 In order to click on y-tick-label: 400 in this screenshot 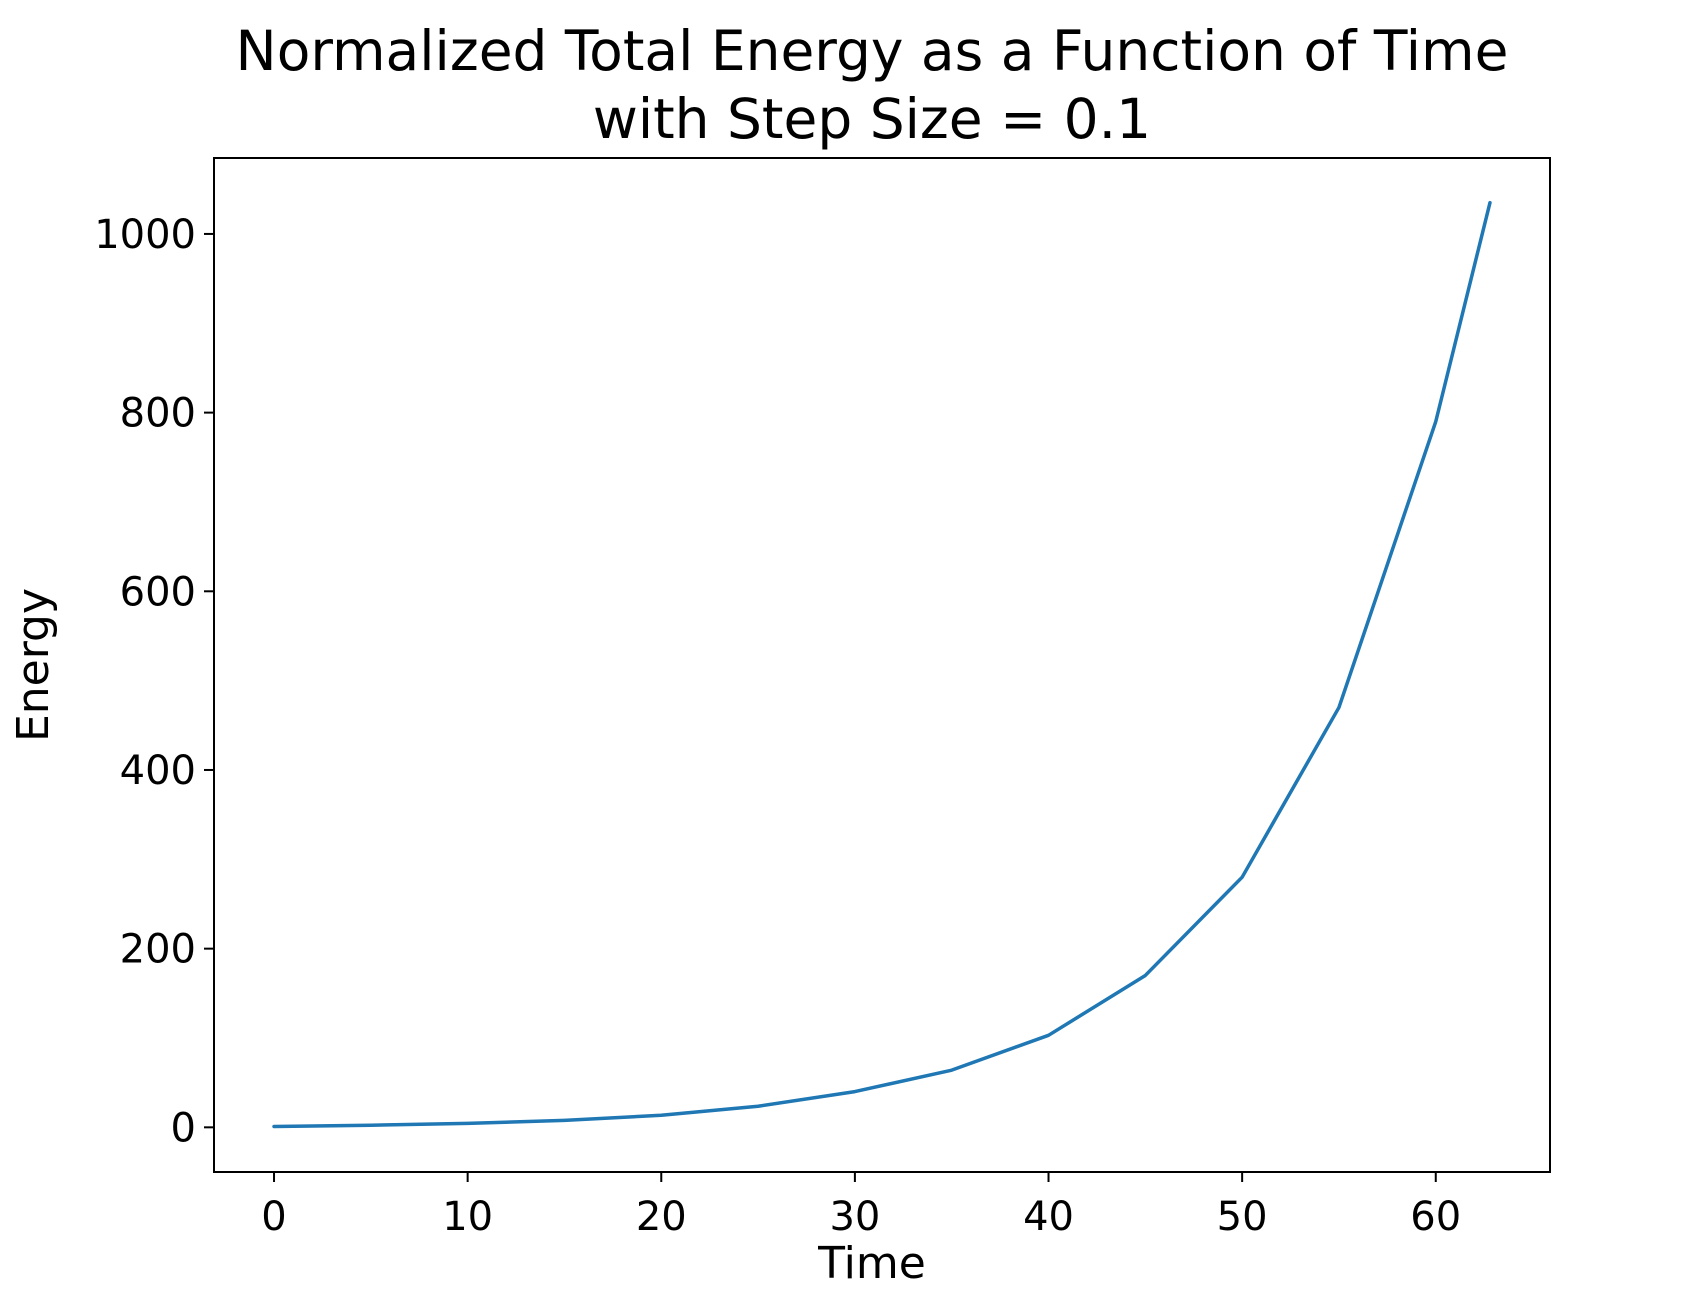, I will do `click(158, 771)`.